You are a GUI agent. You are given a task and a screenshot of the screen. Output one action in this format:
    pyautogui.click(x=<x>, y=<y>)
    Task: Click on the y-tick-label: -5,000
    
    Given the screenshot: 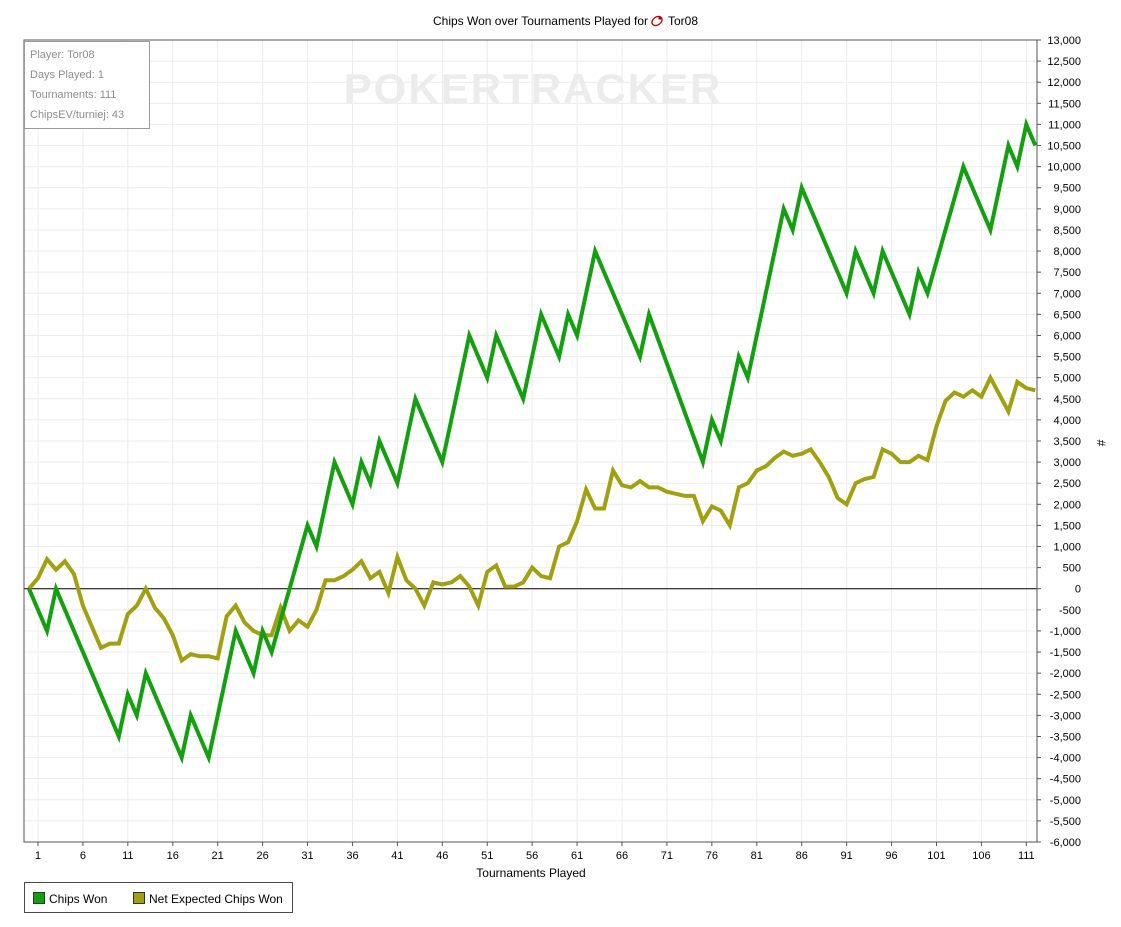 What is the action you would take?
    pyautogui.click(x=1065, y=801)
    